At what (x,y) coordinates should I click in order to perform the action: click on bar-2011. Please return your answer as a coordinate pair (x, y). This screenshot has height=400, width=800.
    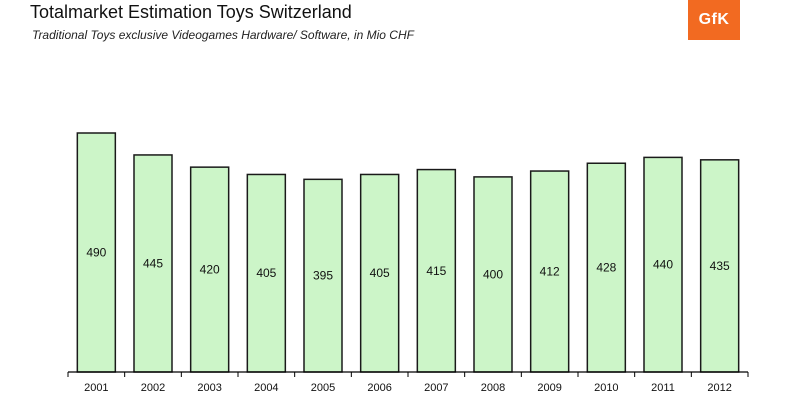
    Looking at the image, I should click on (663, 264).